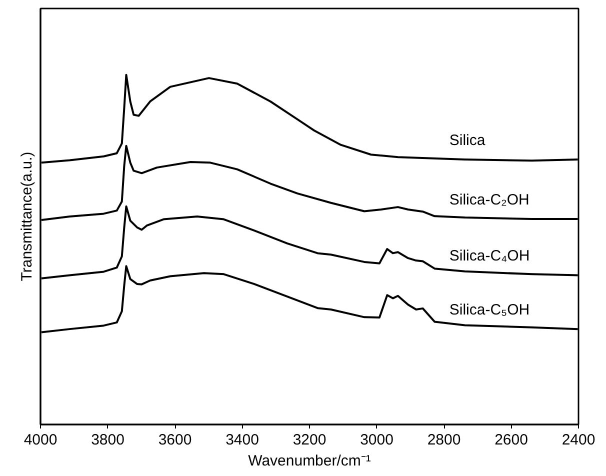  Describe the element at coordinates (444, 440) in the screenshot. I see `x-tick-label: 2800` at that location.